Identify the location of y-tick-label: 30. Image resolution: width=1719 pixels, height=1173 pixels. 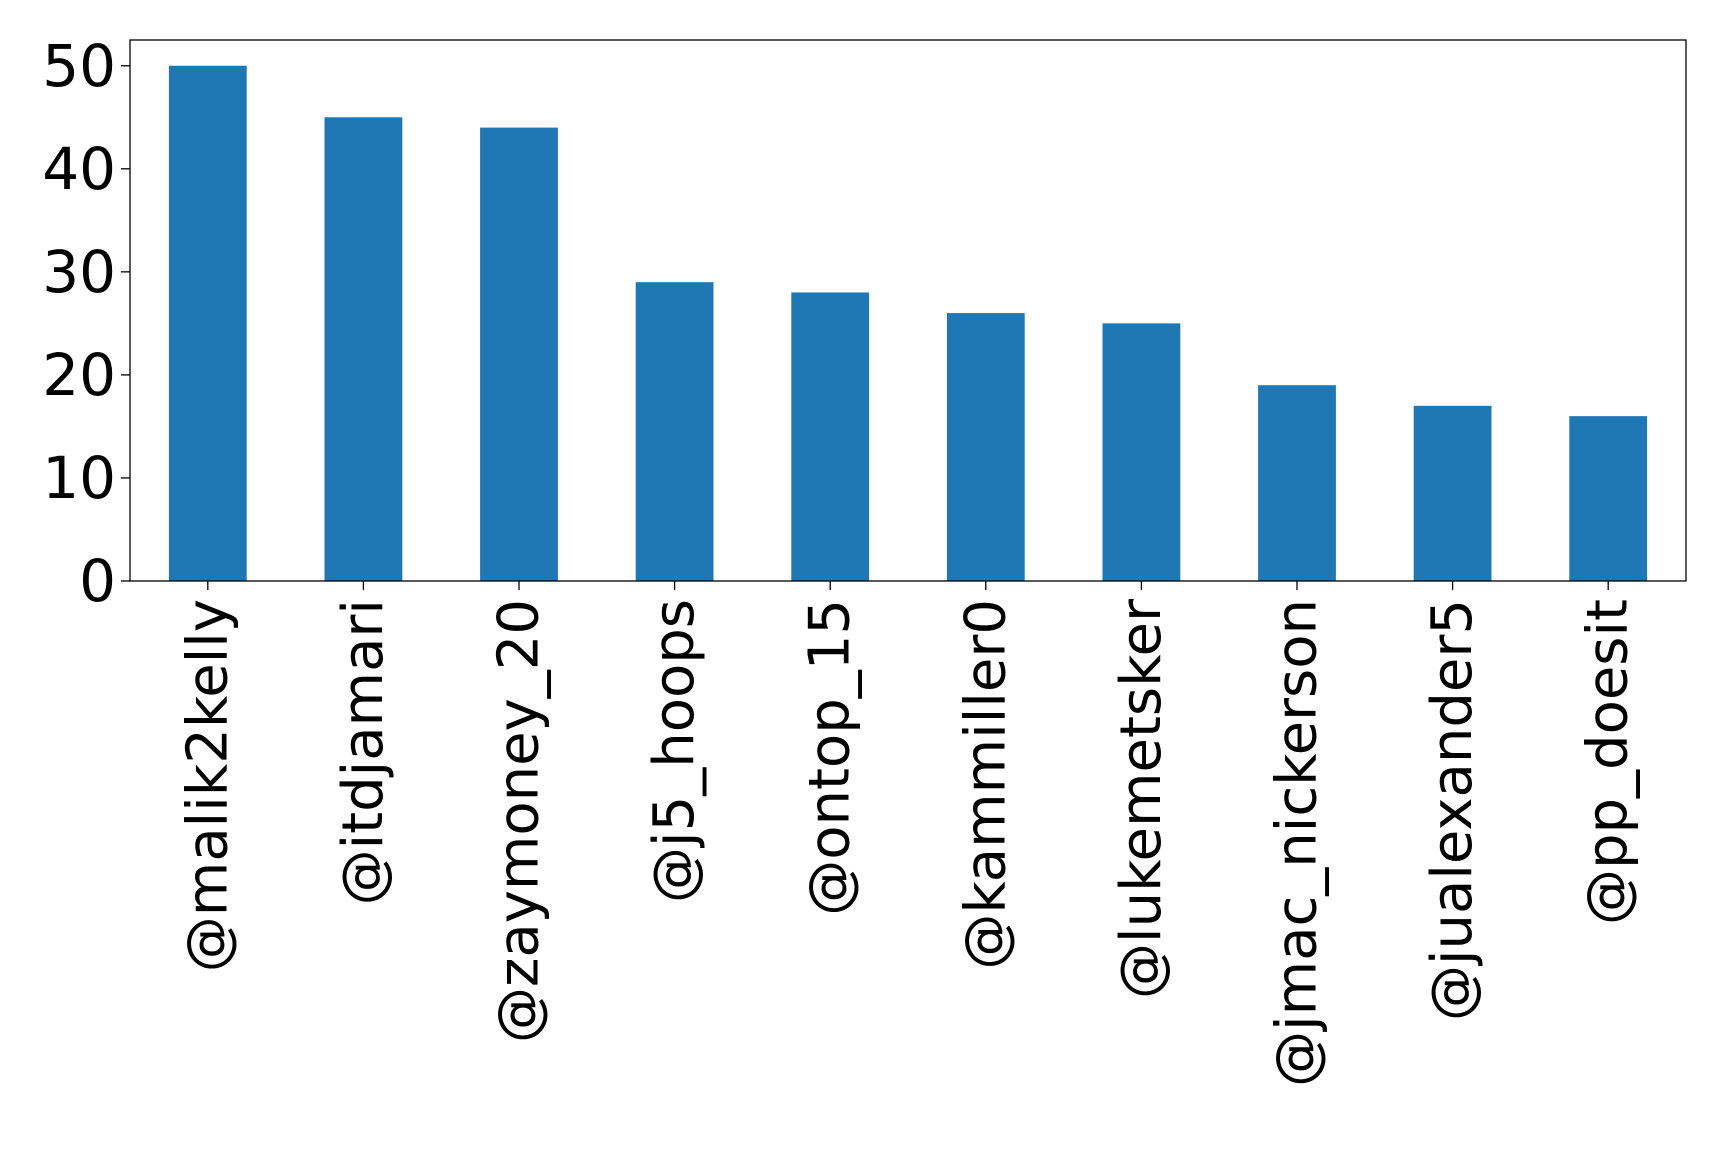
(79, 272).